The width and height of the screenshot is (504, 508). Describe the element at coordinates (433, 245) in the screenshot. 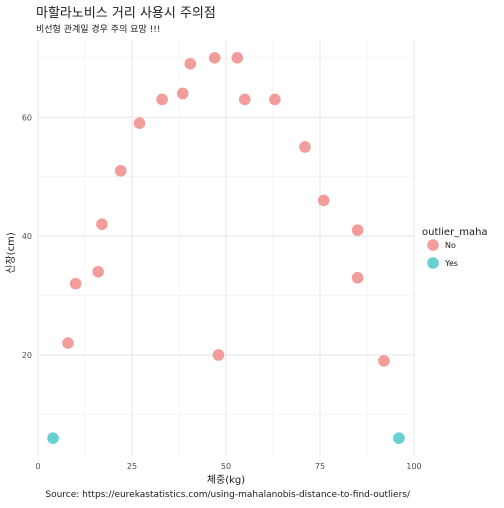

I see `legend-key-no` at that location.